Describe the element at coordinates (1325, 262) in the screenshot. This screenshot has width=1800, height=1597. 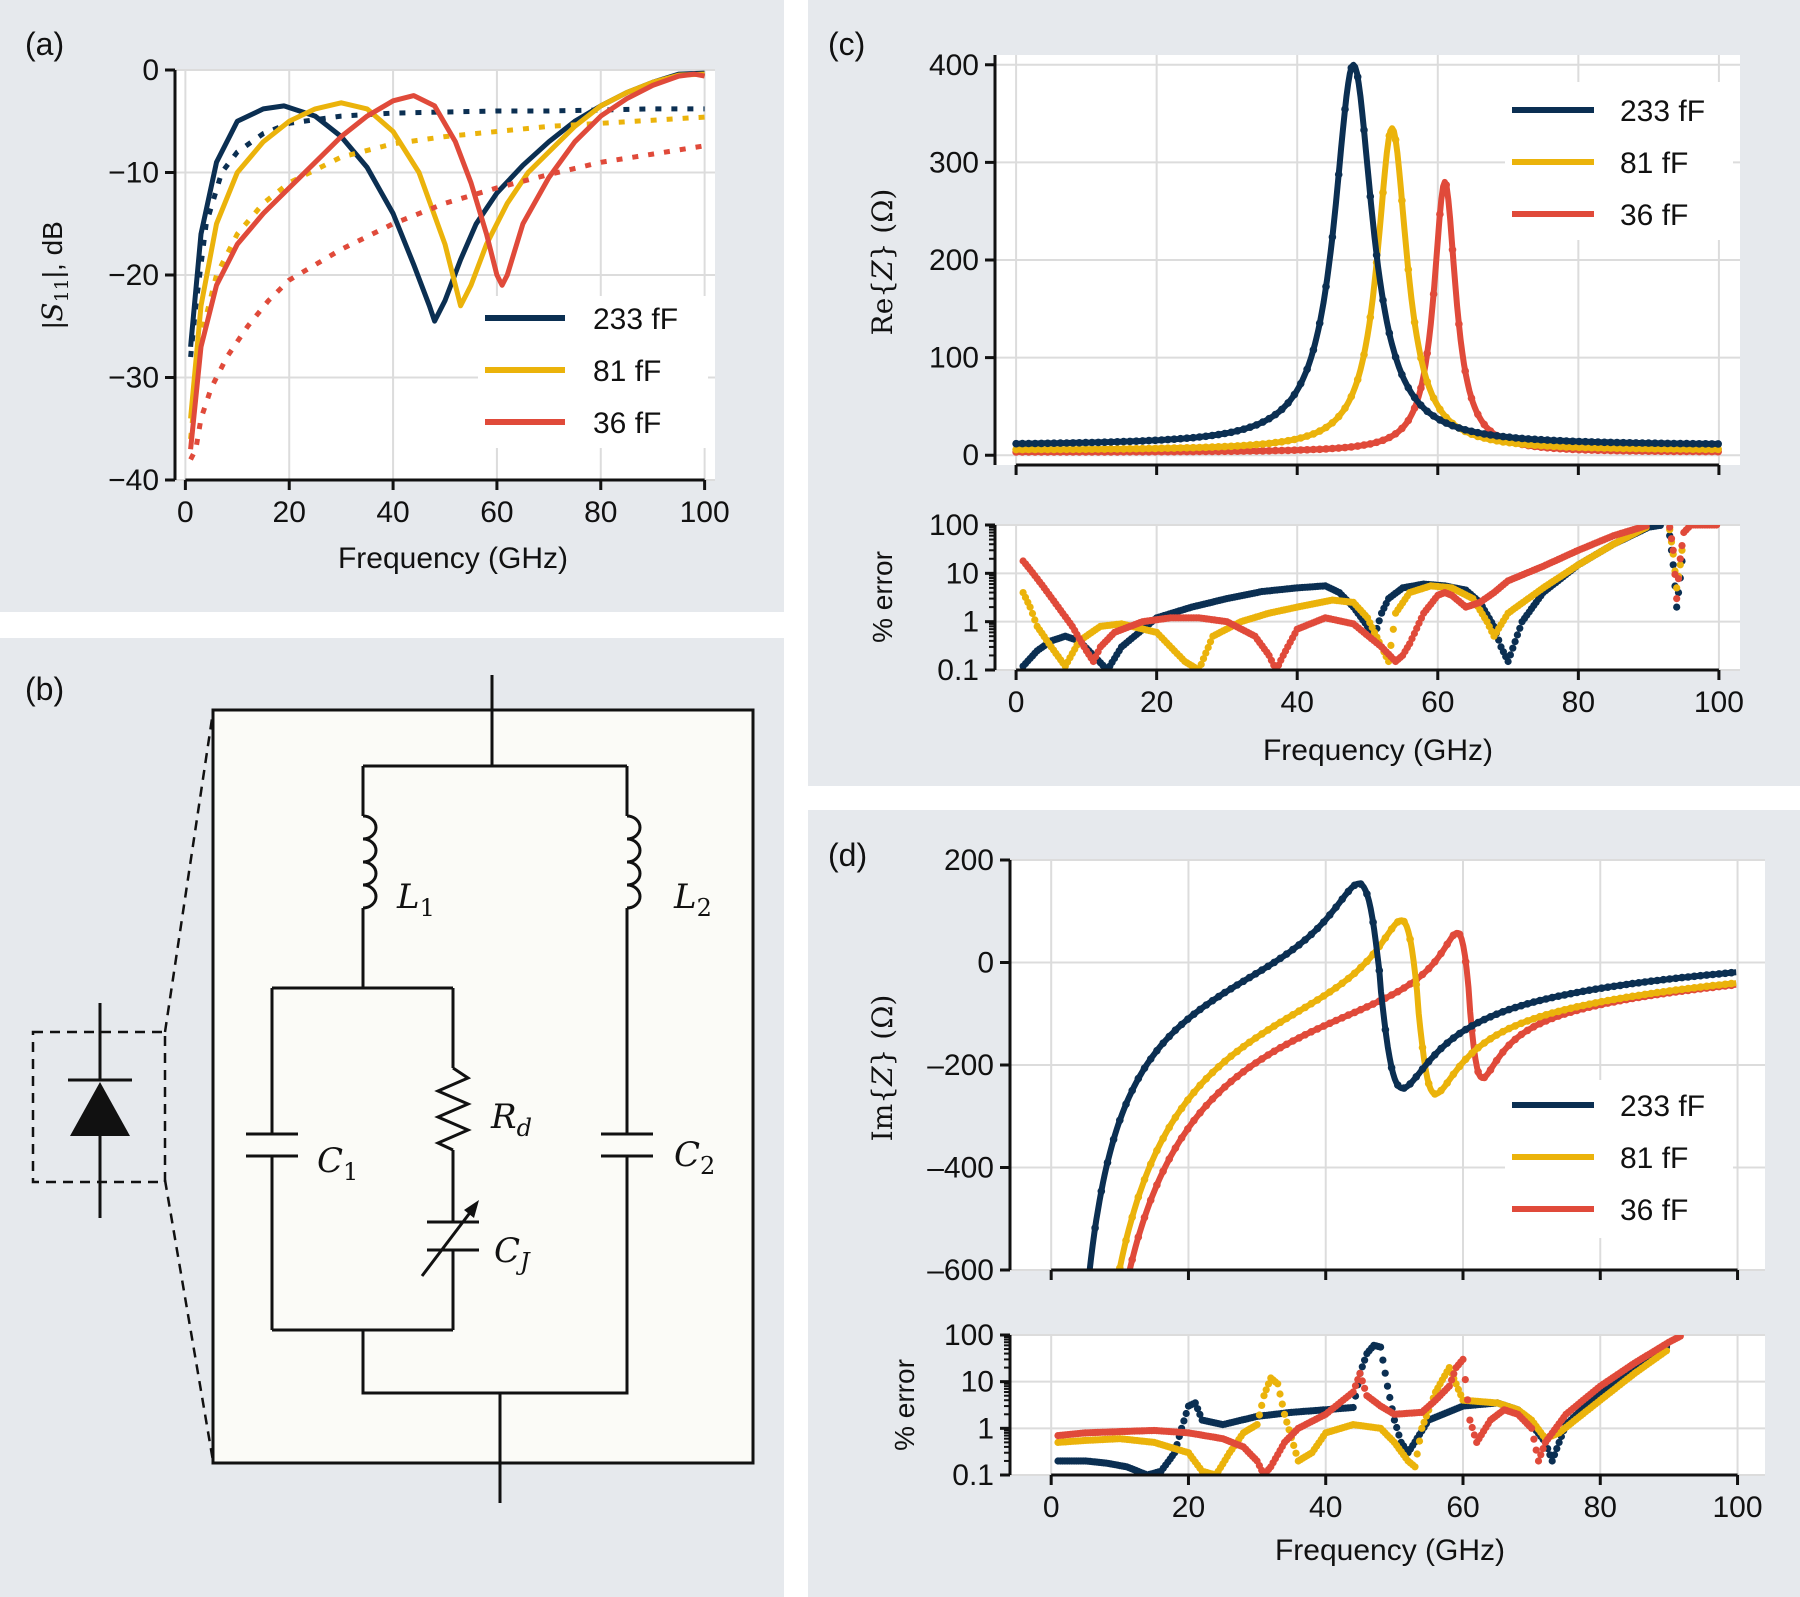
I see `chart-c-top-axes: 0 100 200 300 400` at that location.